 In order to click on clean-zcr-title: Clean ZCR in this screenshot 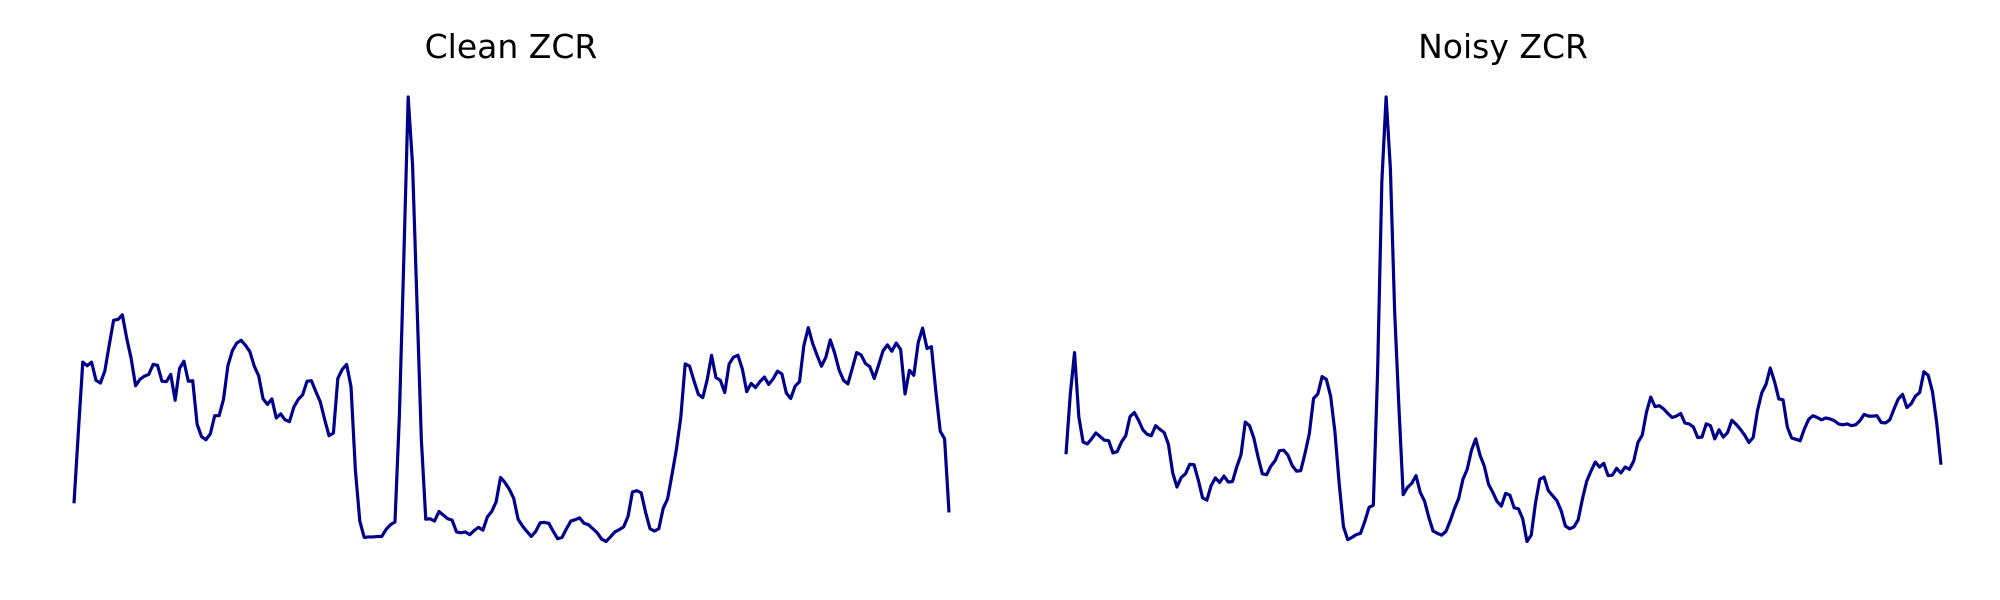, I will do `click(511, 46)`.